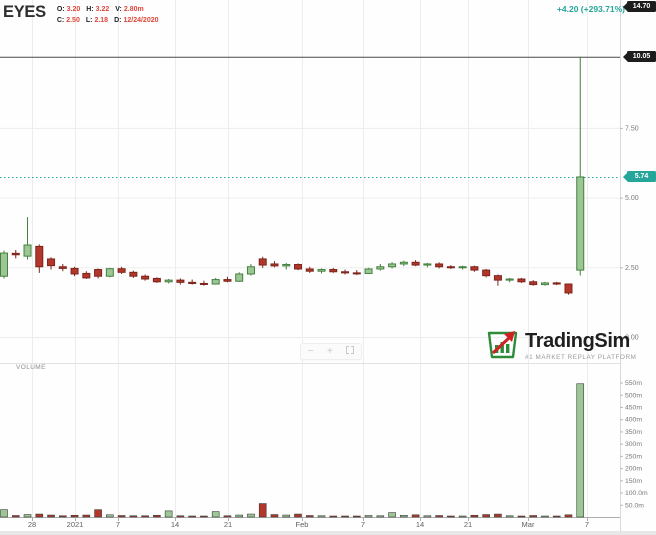 The image size is (656, 535). Describe the element at coordinates (328, 533) in the screenshot. I see `bottom-scroll-strip` at that location.